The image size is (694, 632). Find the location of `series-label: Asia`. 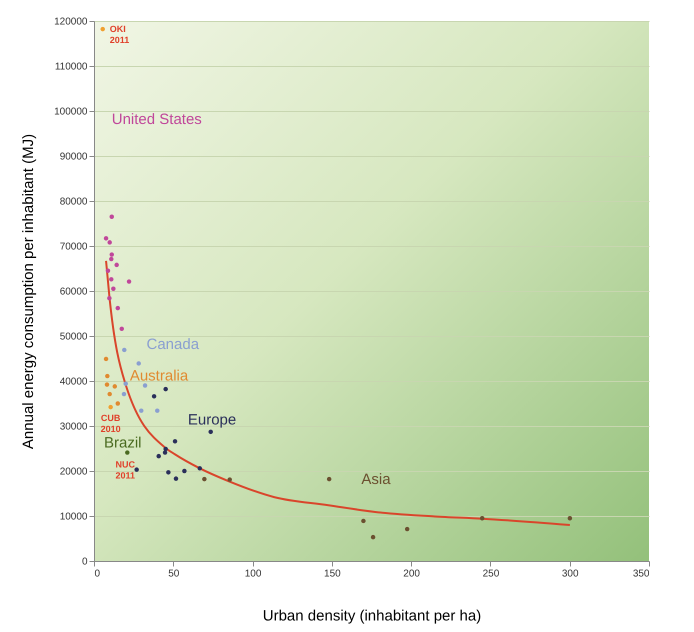

series-label: Asia is located at coordinates (376, 479).